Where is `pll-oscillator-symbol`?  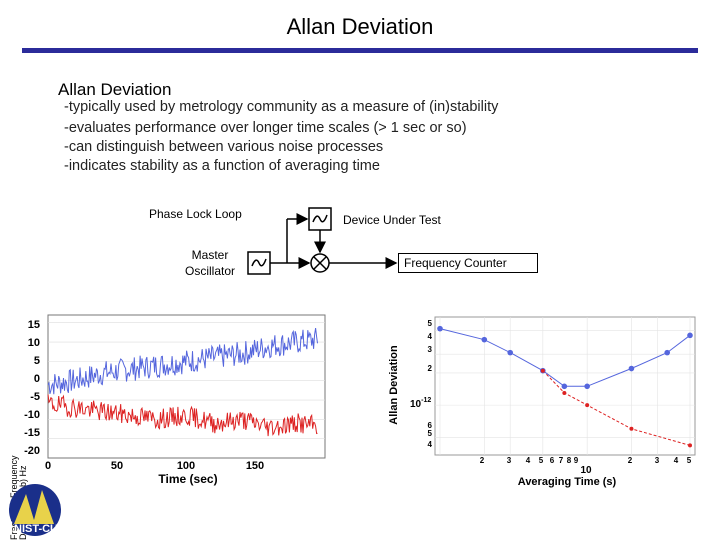 pll-oscillator-symbol is located at coordinates (320, 219).